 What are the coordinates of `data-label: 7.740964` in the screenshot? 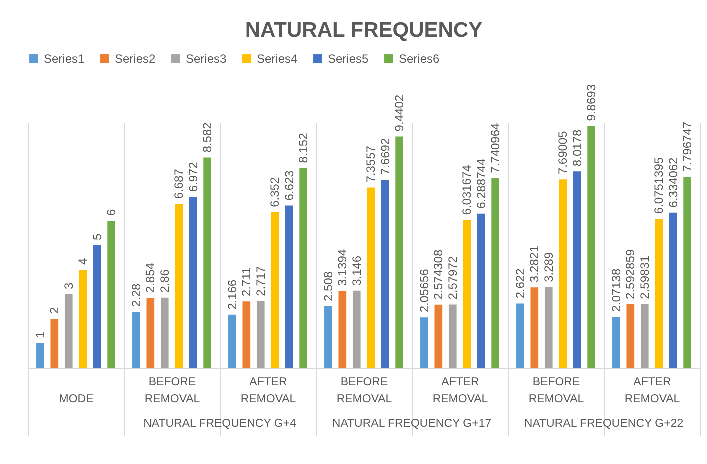 It's located at (495, 148).